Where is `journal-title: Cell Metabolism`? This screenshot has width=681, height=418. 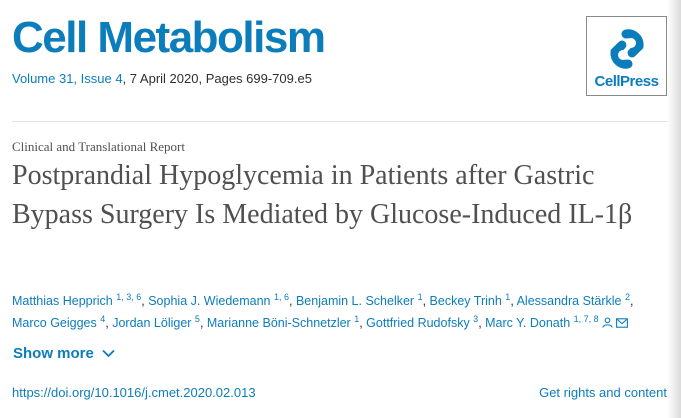 journal-title: Cell Metabolism is located at coordinates (169, 37).